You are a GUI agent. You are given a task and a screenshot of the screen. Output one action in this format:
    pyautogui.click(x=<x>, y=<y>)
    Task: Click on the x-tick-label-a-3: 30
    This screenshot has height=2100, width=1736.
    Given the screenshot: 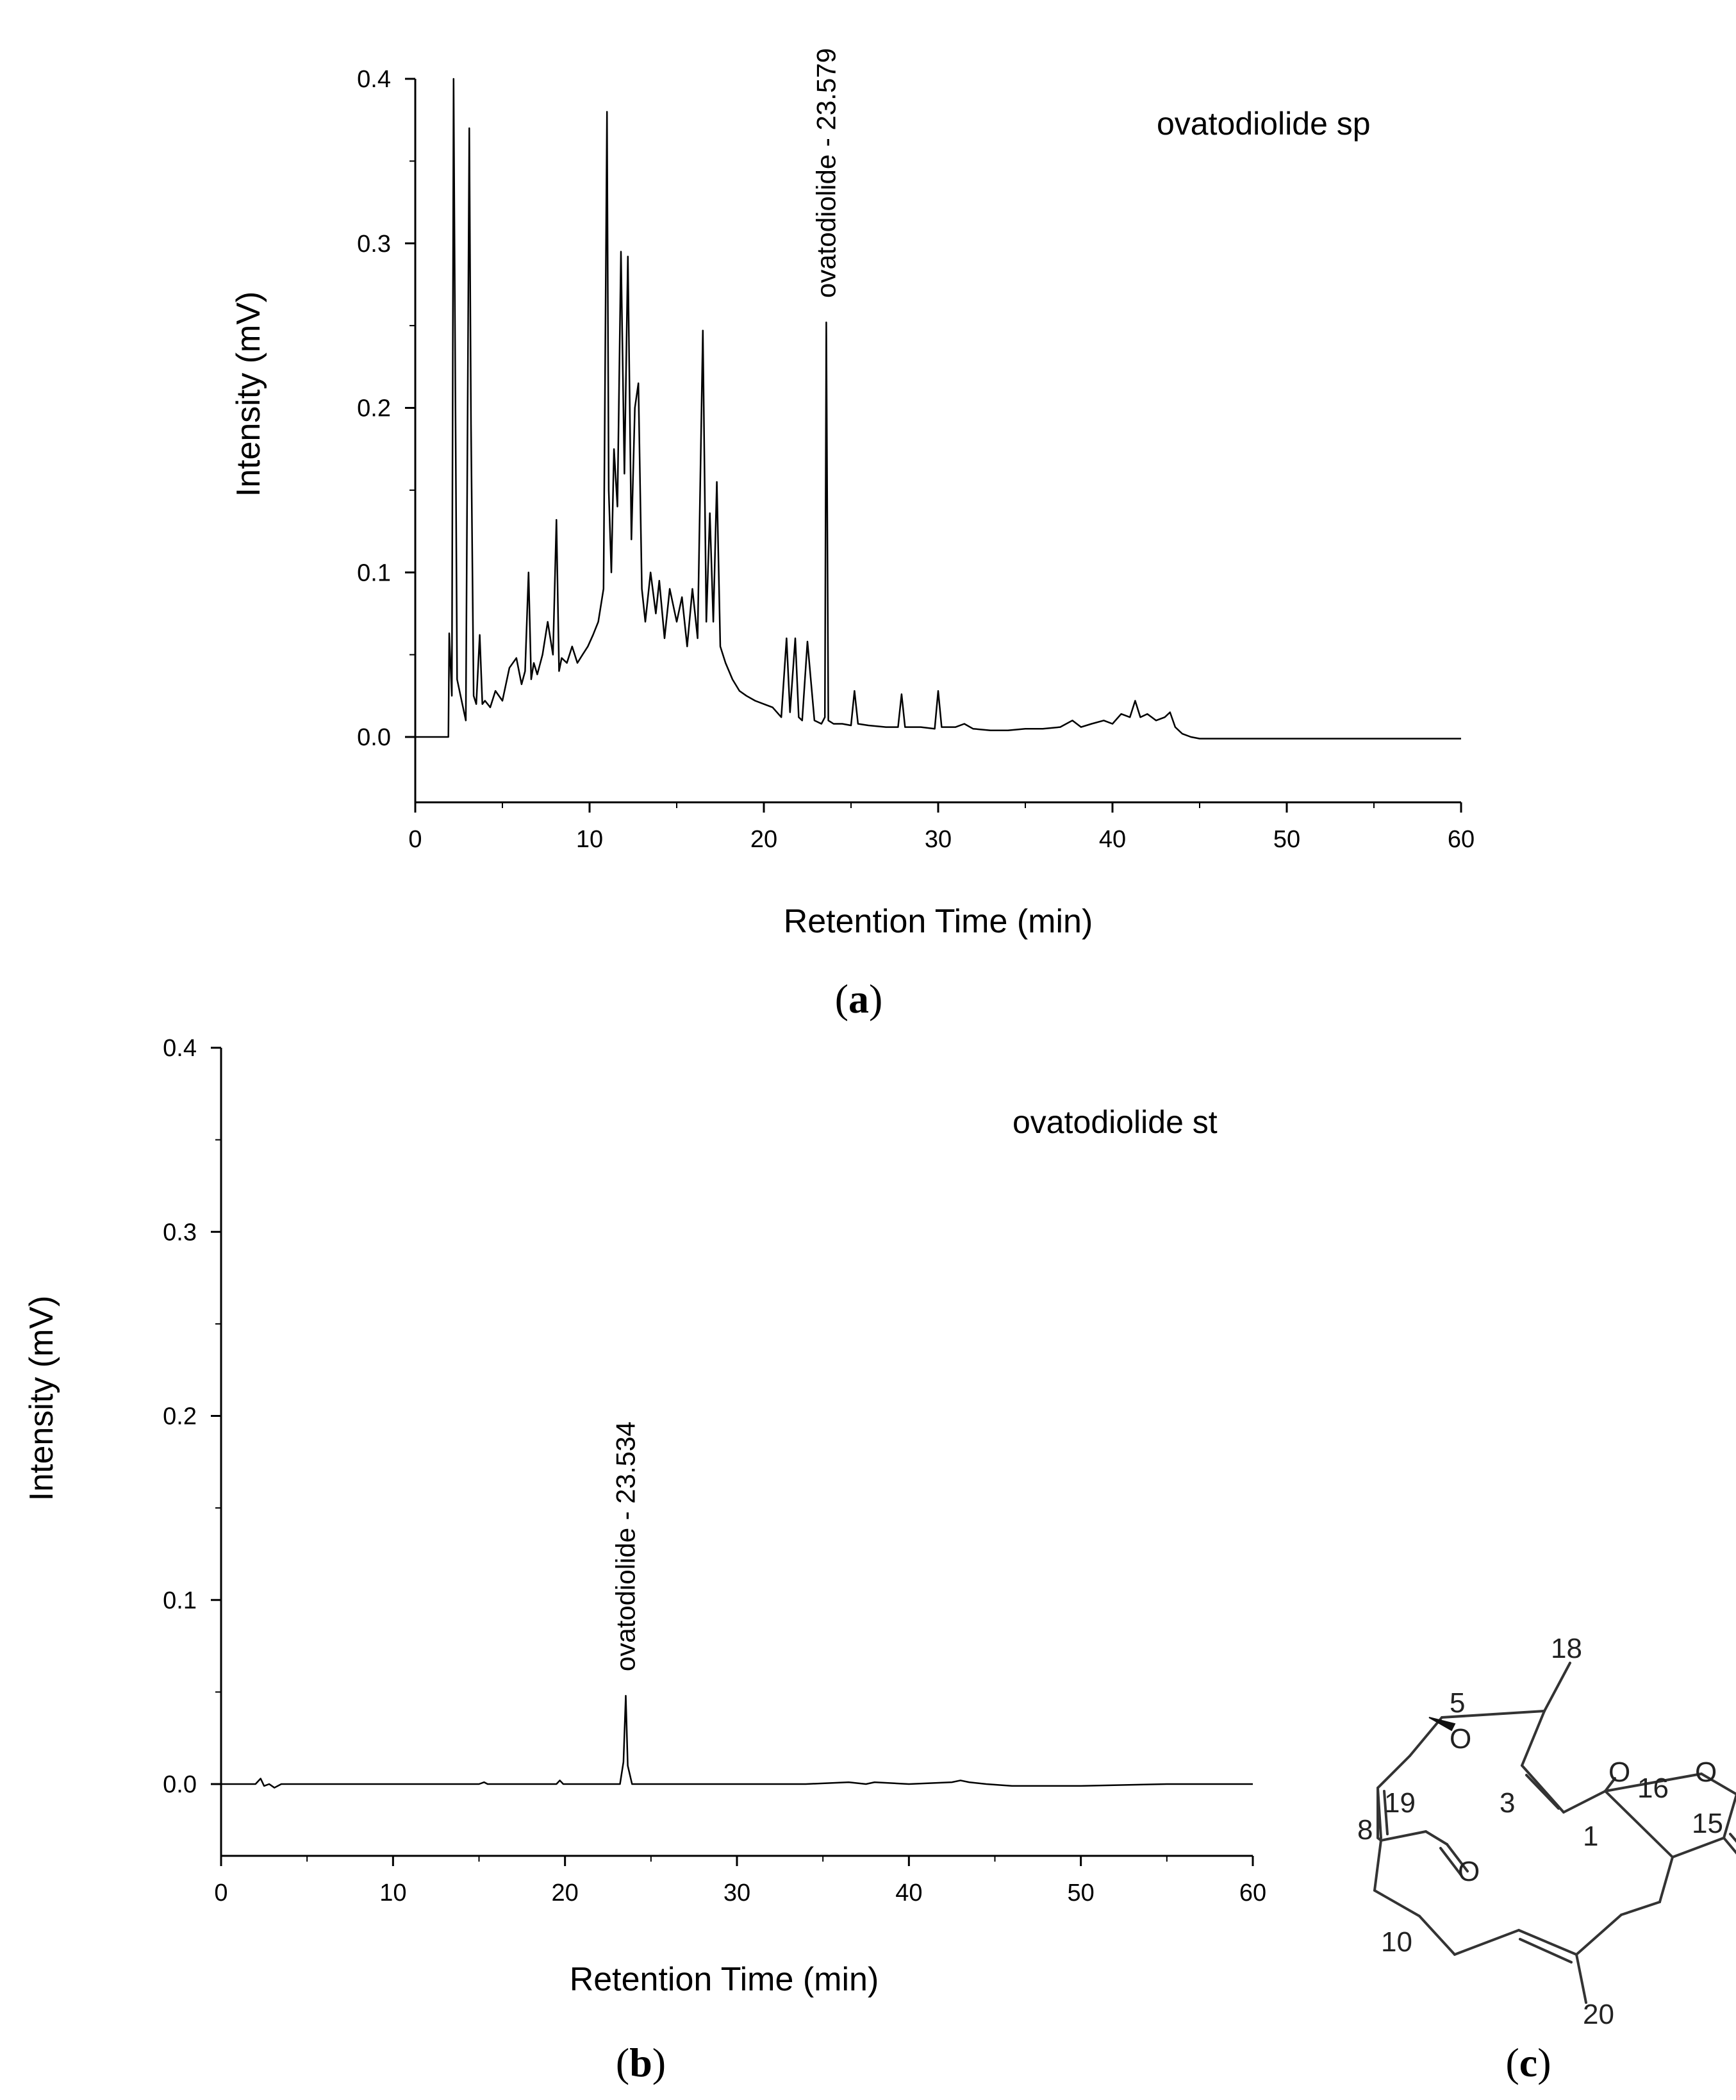 What is the action you would take?
    pyautogui.click(x=938, y=840)
    